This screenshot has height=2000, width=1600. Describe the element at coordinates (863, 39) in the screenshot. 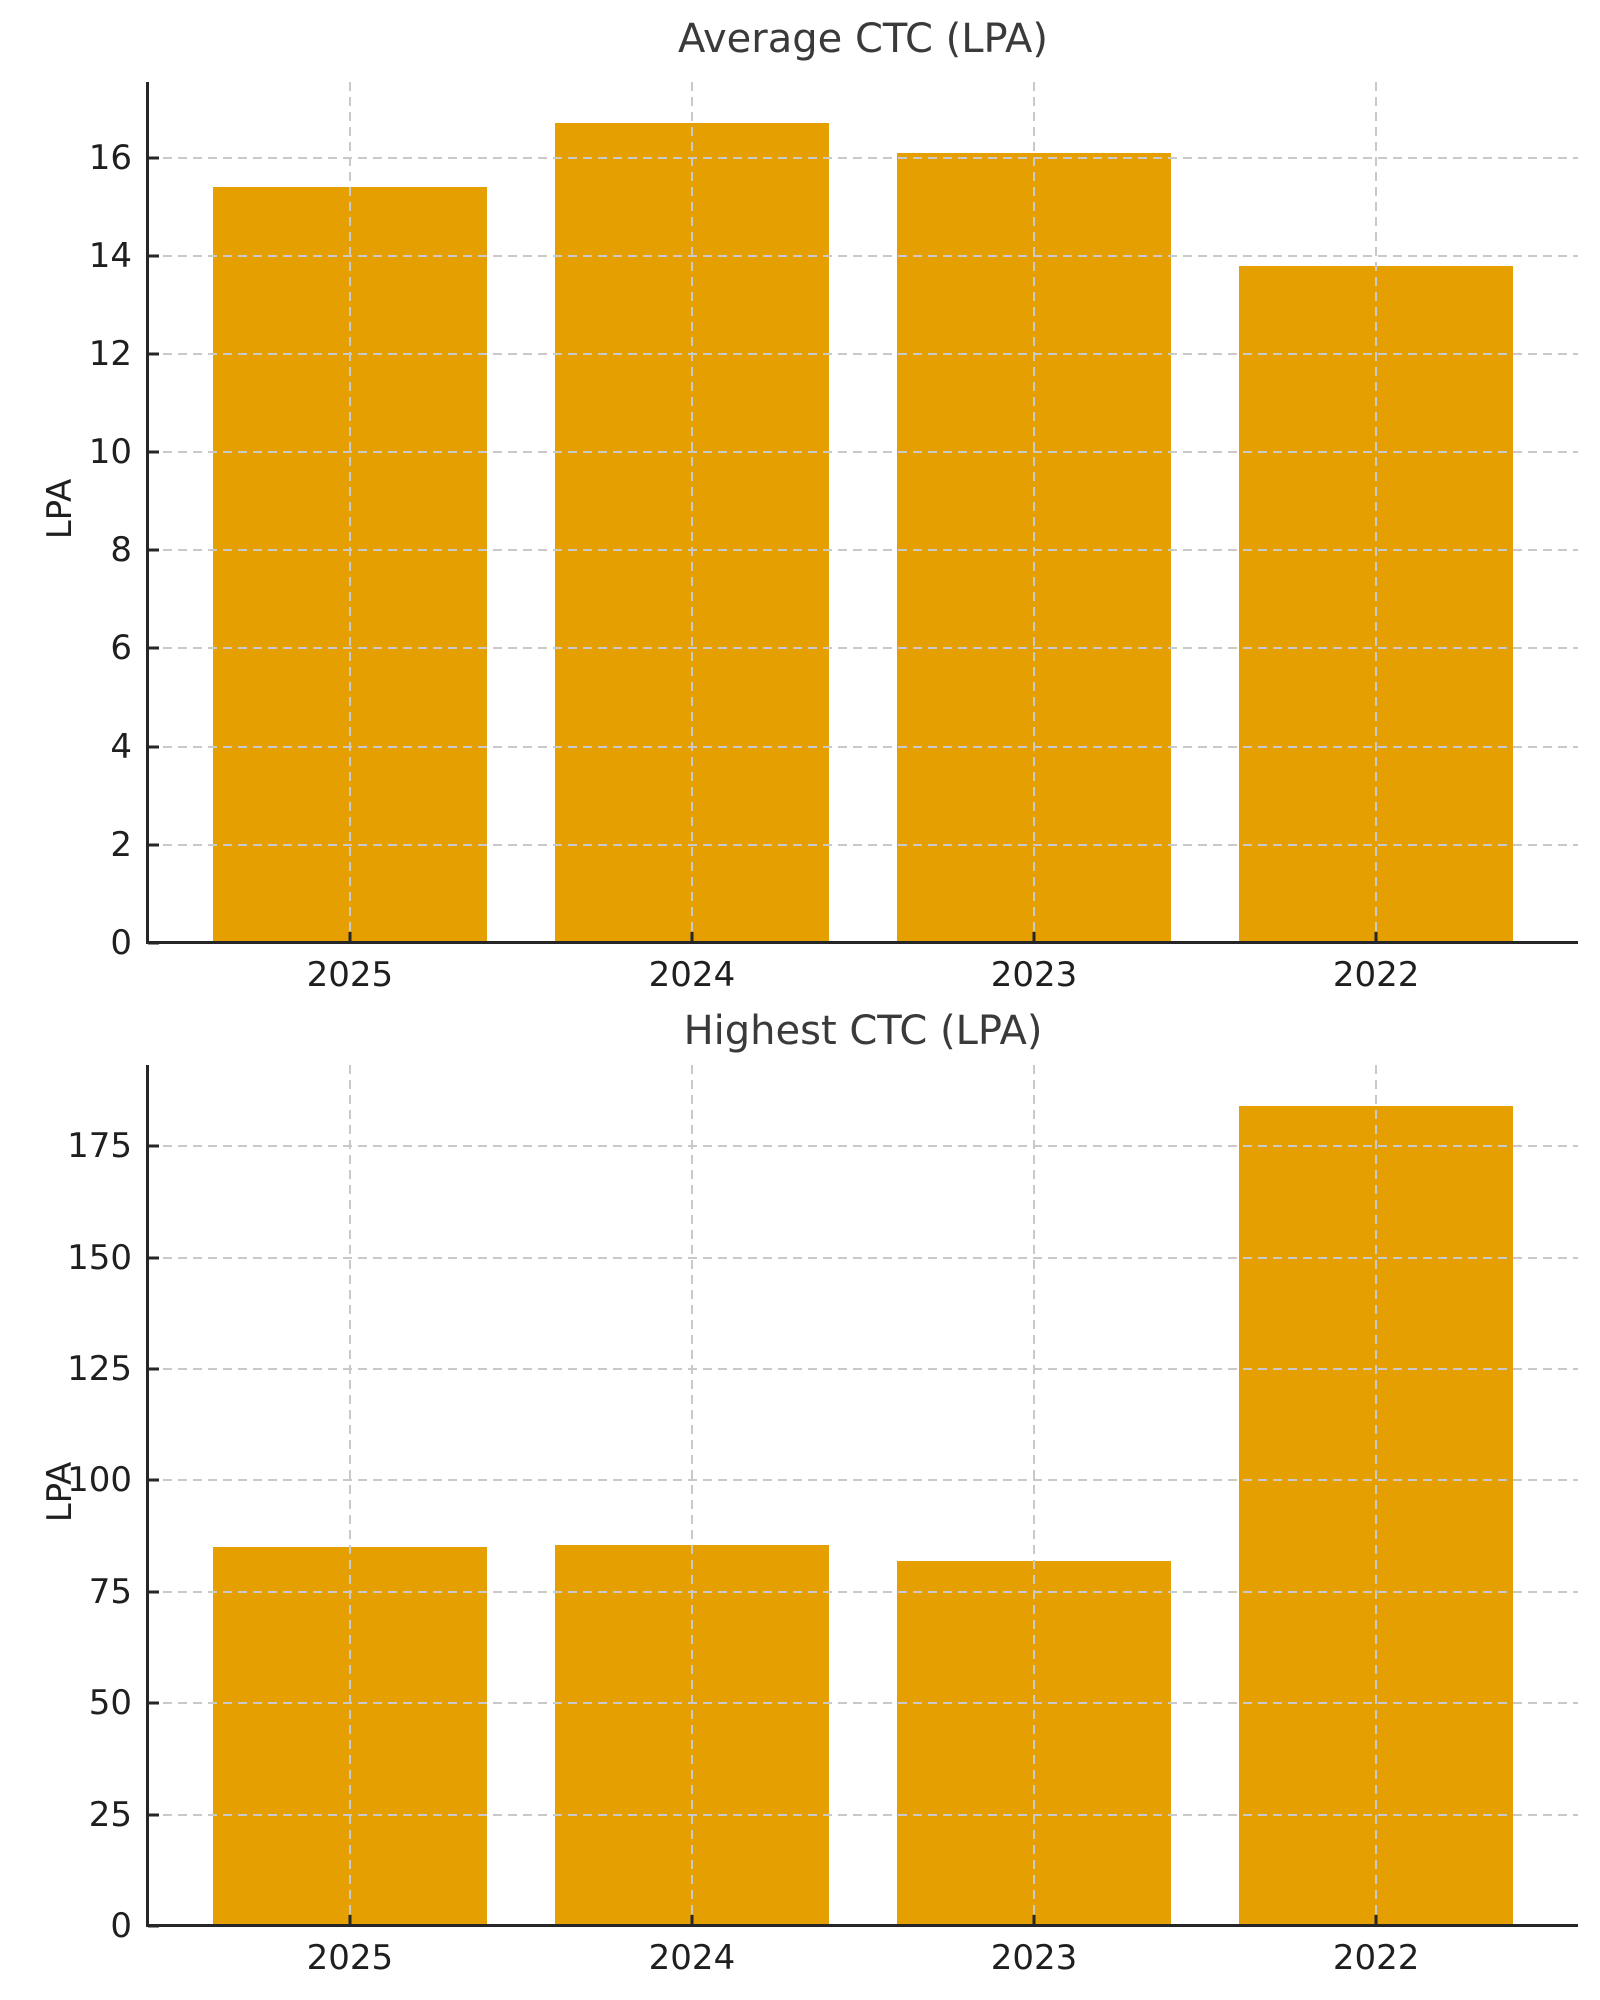

I see `chart-title: Average CTC (LPA)` at that location.